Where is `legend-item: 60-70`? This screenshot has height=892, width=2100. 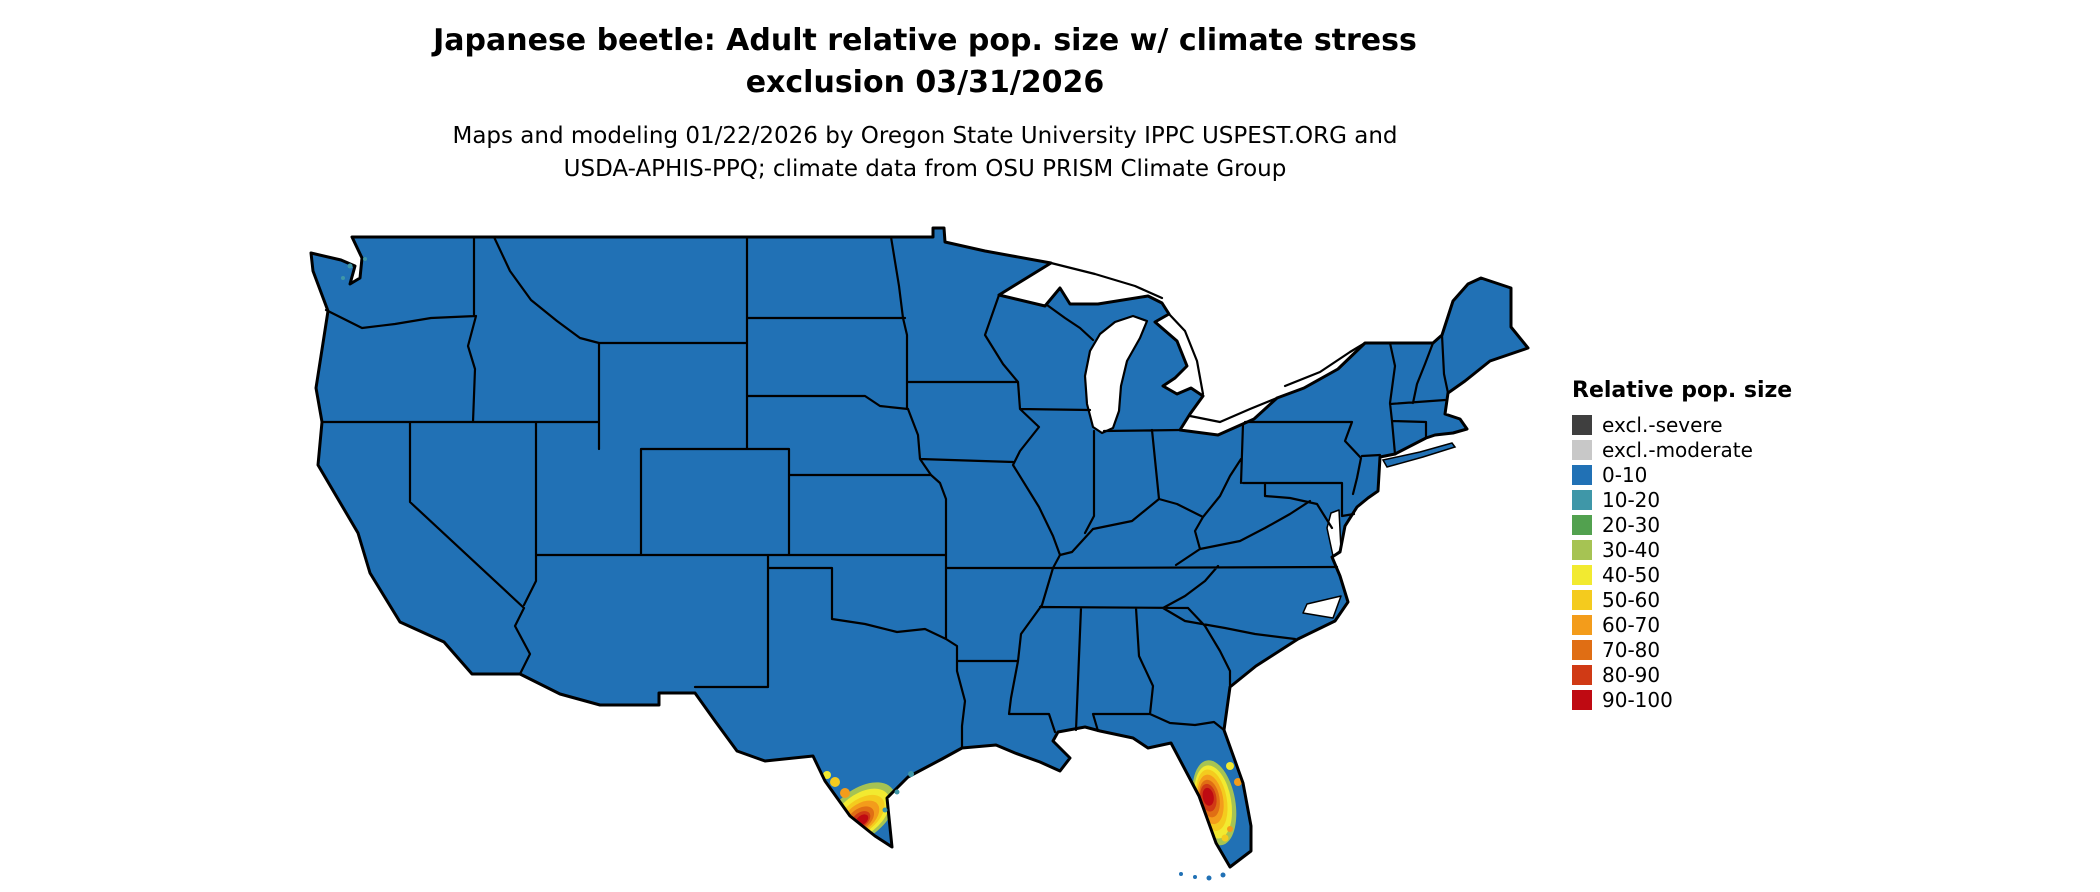
legend-item: 60-70 is located at coordinates (1682, 625).